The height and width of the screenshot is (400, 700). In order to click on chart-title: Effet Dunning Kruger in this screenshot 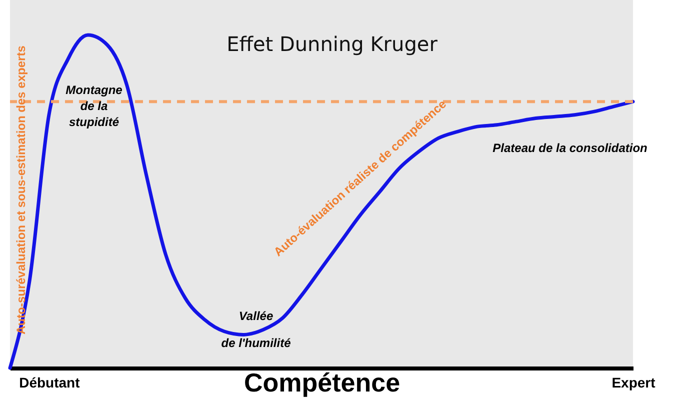, I will do `click(332, 44)`.